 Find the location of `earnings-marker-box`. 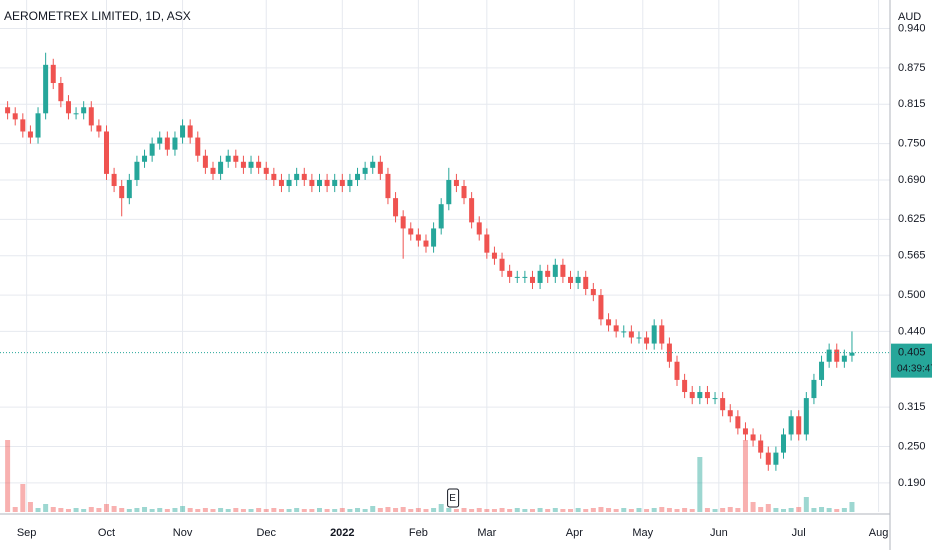

earnings-marker-box is located at coordinates (453, 498).